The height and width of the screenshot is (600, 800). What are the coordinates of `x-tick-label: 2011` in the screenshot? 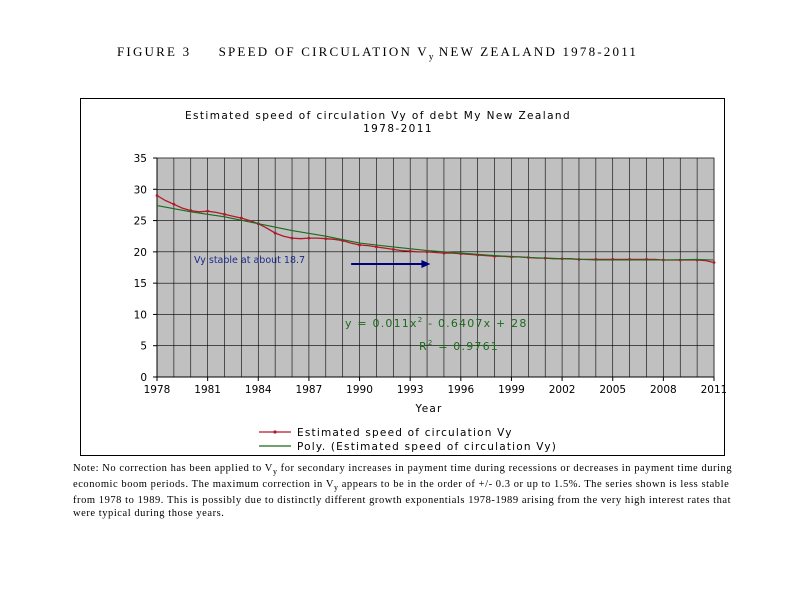 It's located at (713, 390).